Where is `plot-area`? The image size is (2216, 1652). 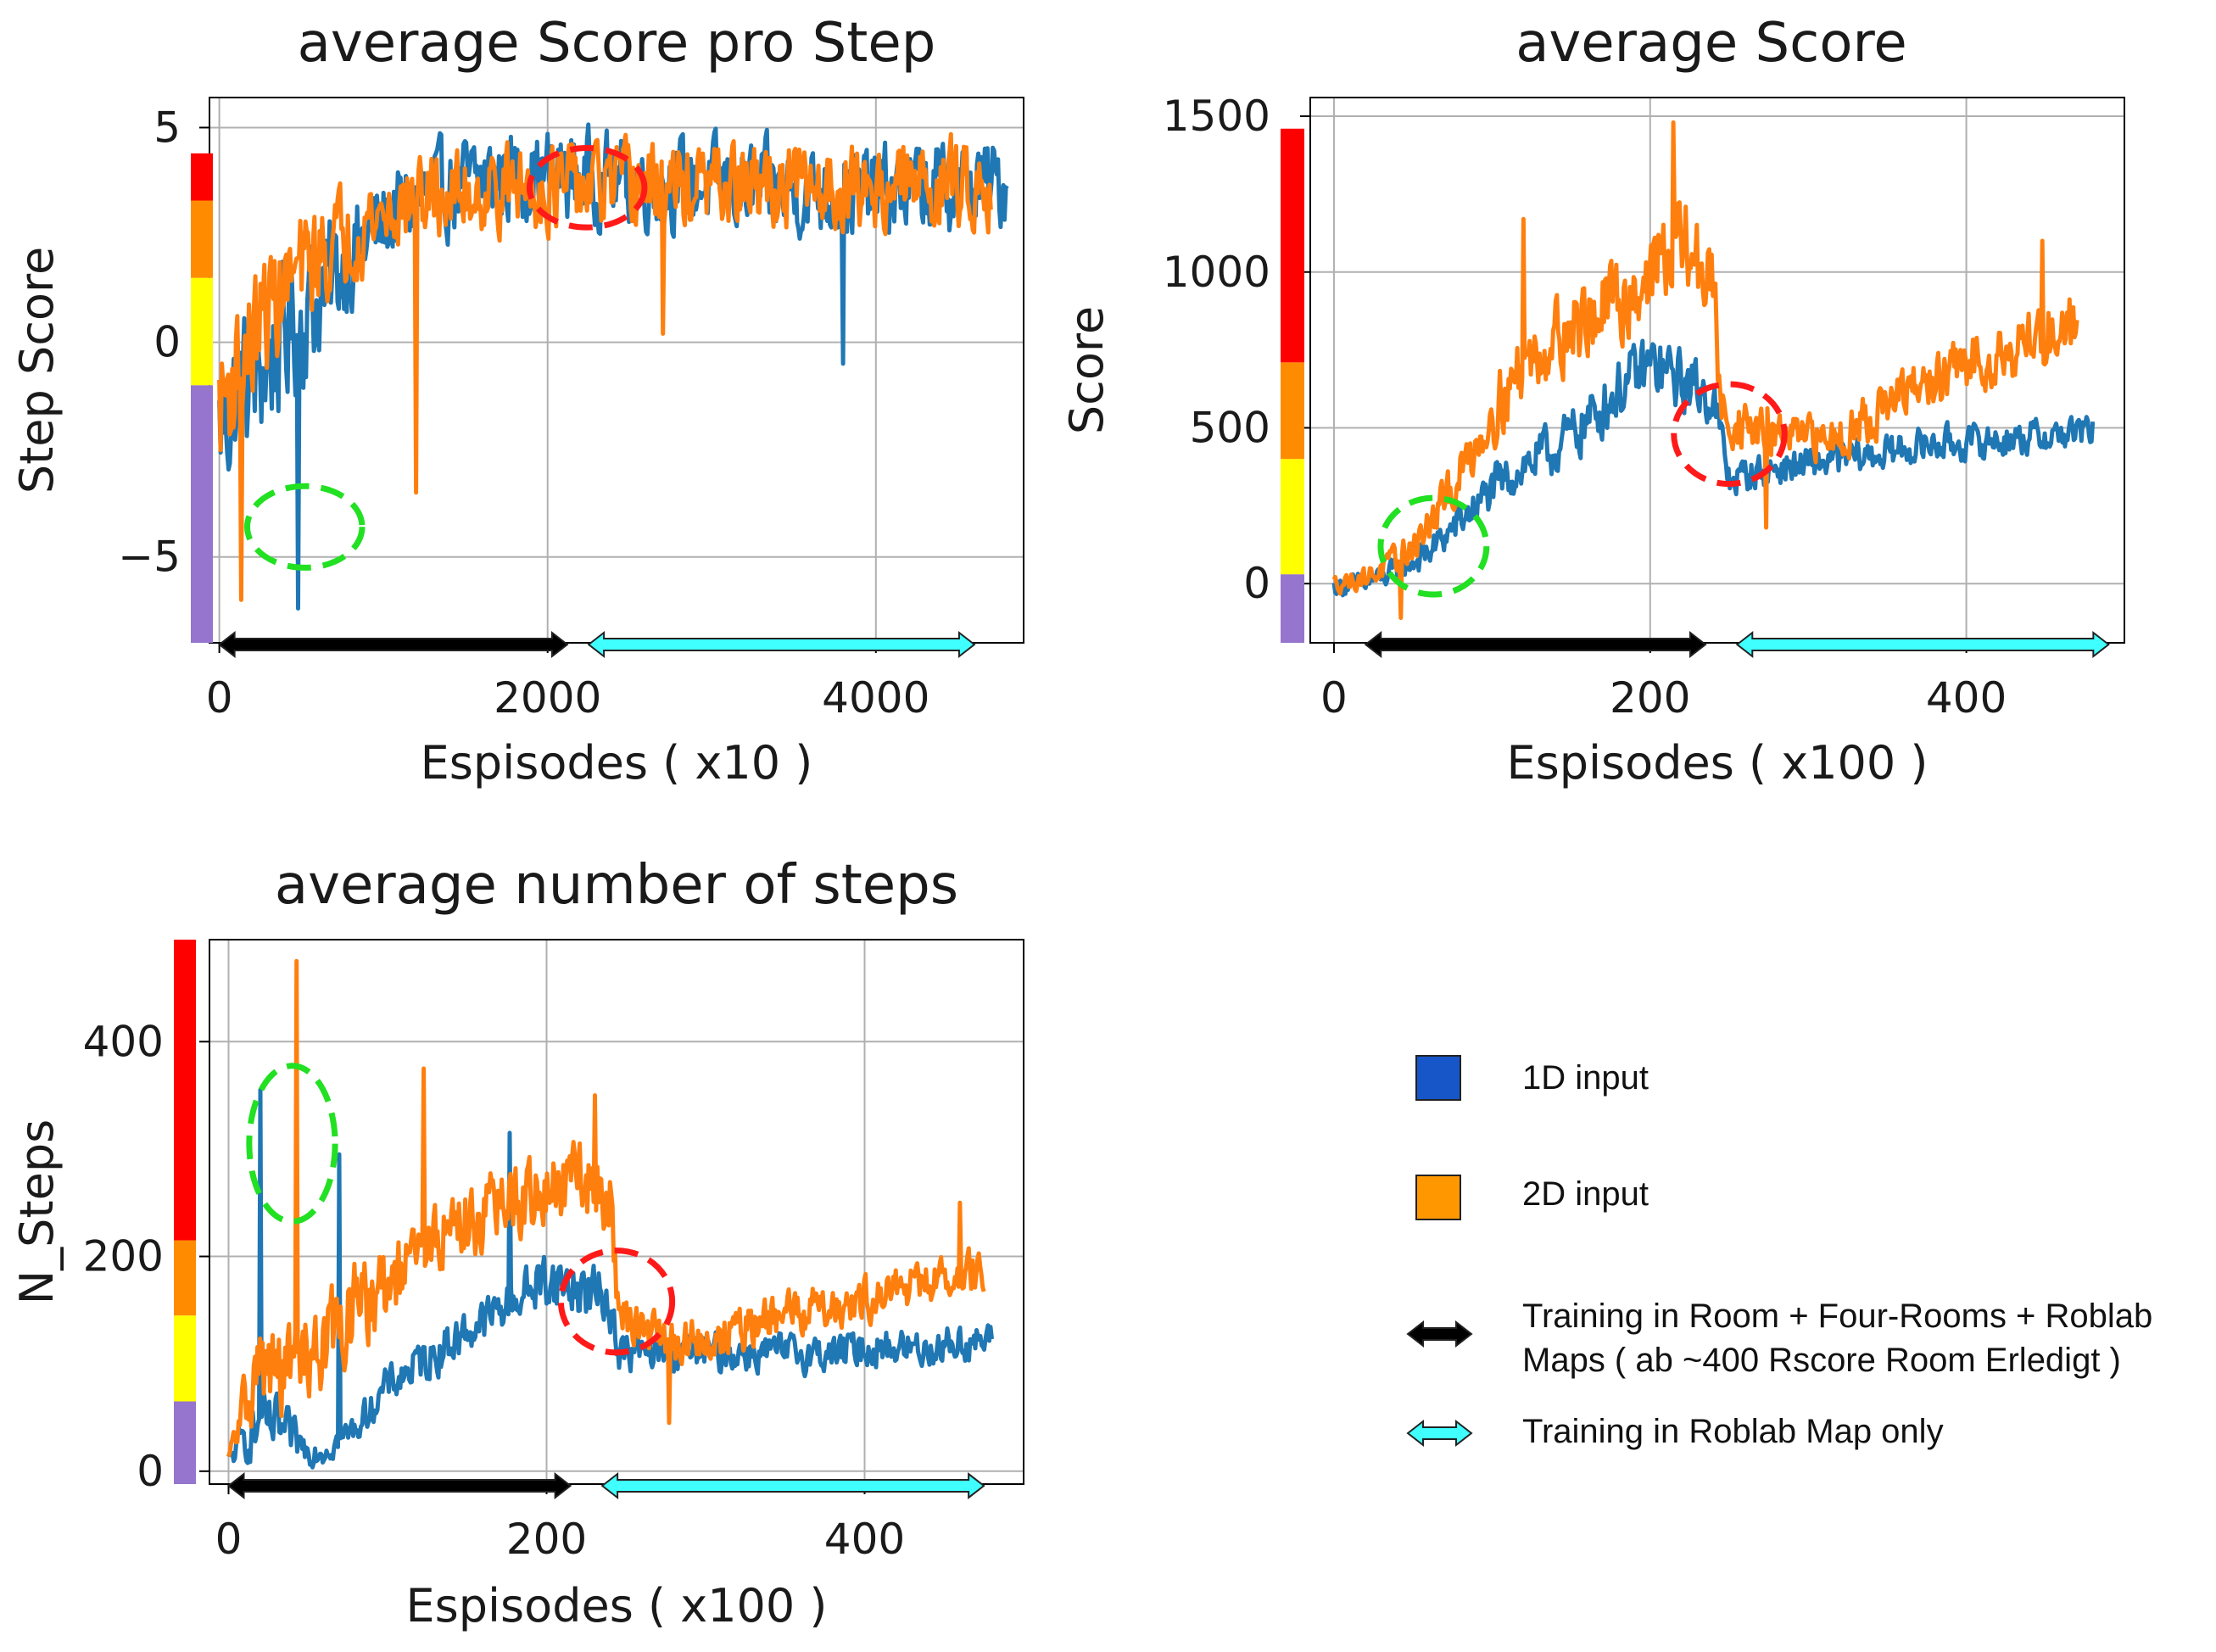 plot-area is located at coordinates (617, 1212).